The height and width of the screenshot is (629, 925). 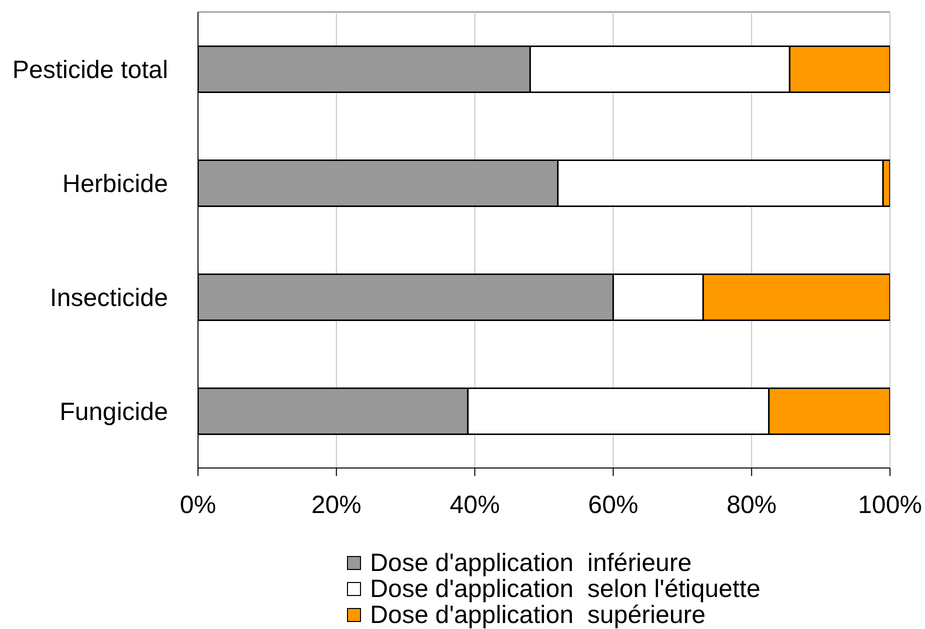 I want to click on legend-label: Dose d'application inférieure, so click(x=531, y=563).